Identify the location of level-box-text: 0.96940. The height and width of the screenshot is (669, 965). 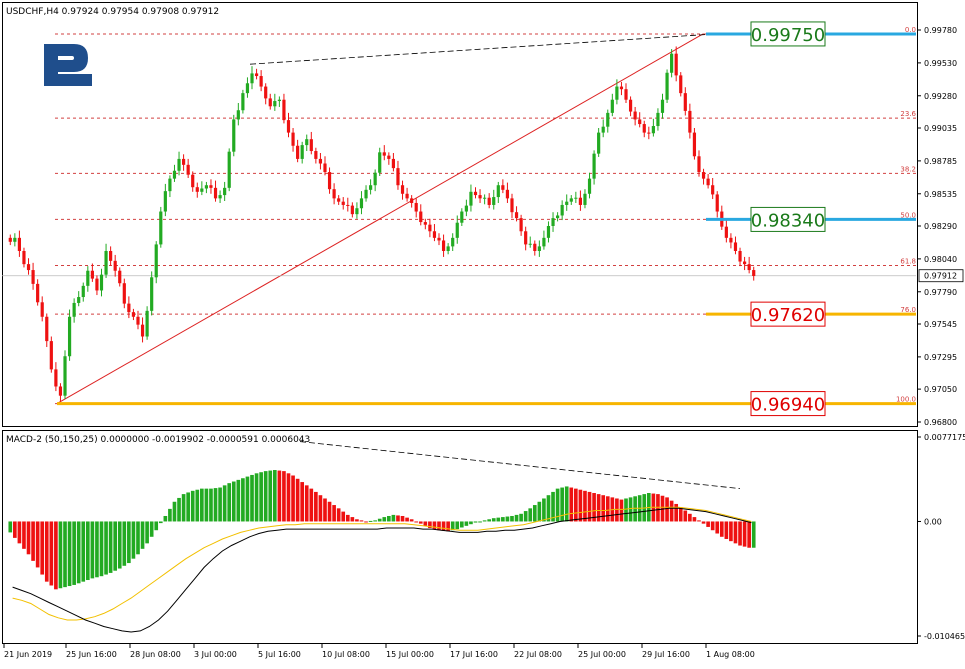
(788, 405).